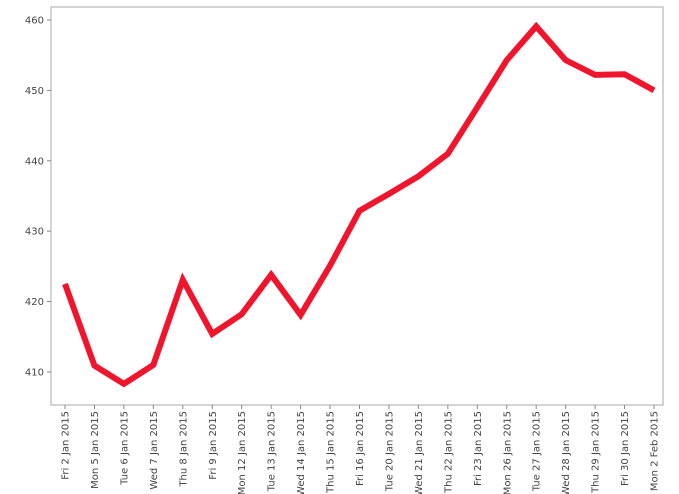 Image resolution: width=679 pixels, height=494 pixels. Describe the element at coordinates (34, 21) in the screenshot. I see `y-tick-label: 460` at that location.